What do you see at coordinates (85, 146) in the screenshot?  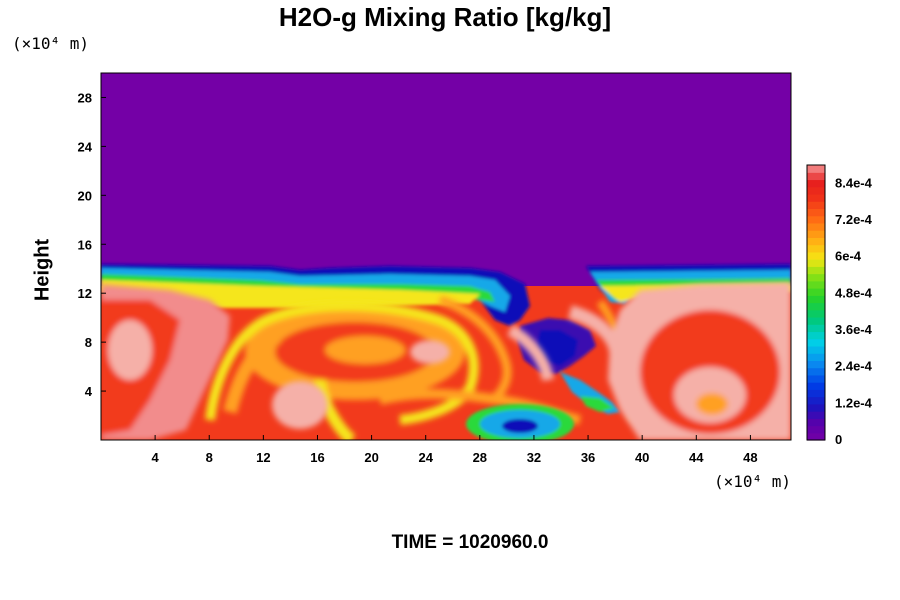 I see `y-tick-label: 24` at bounding box center [85, 146].